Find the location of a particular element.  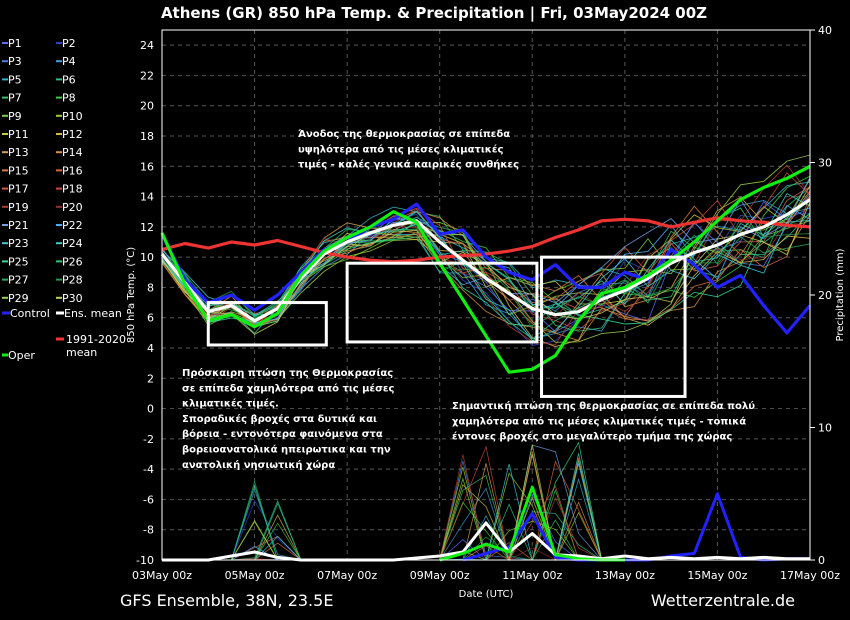

x-tick-label: 13May 00z is located at coordinates (625, 575).